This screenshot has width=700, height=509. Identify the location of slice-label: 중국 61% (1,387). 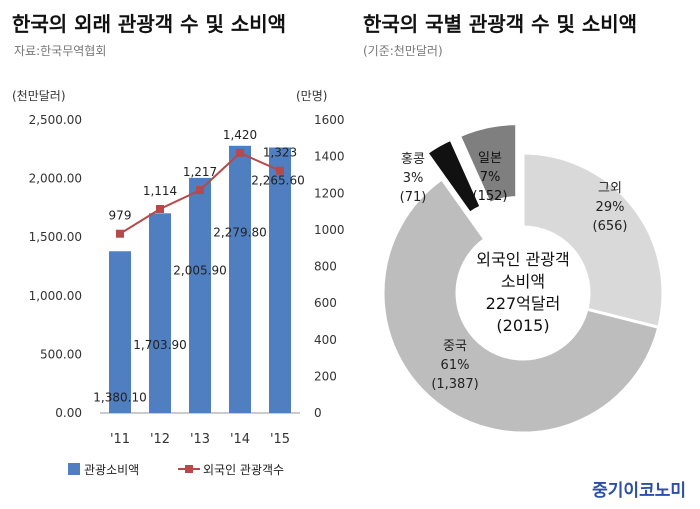
(454, 365).